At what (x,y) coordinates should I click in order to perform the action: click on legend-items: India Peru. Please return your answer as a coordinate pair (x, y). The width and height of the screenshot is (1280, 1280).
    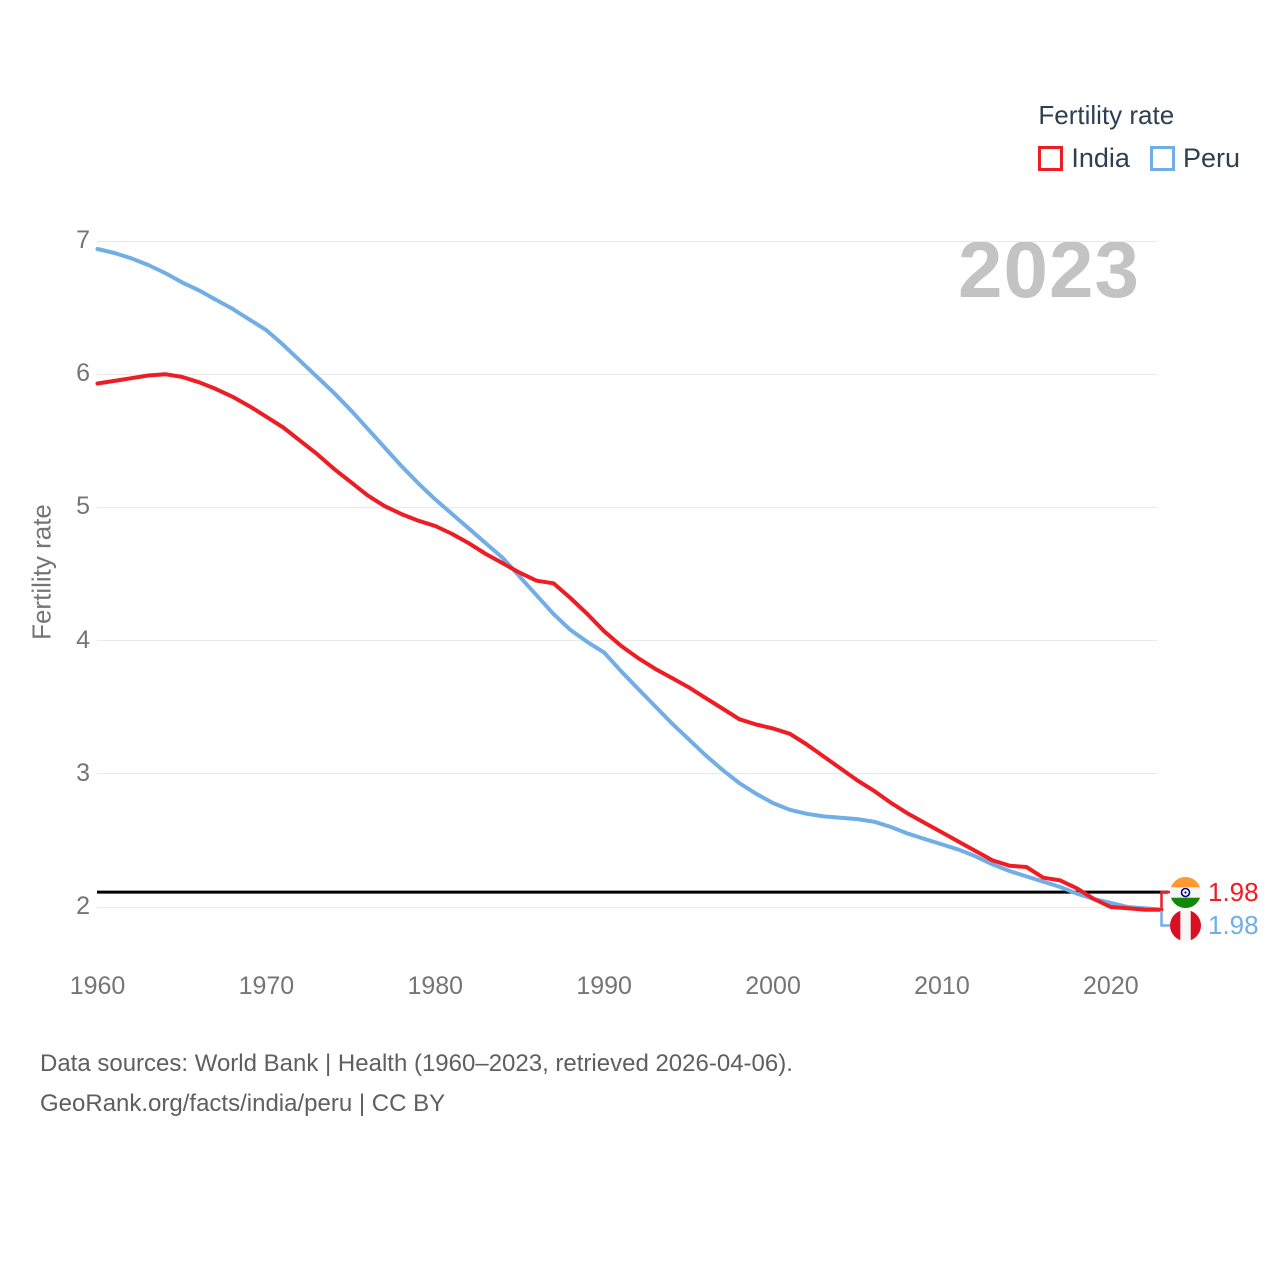
    Looking at the image, I should click on (1139, 158).